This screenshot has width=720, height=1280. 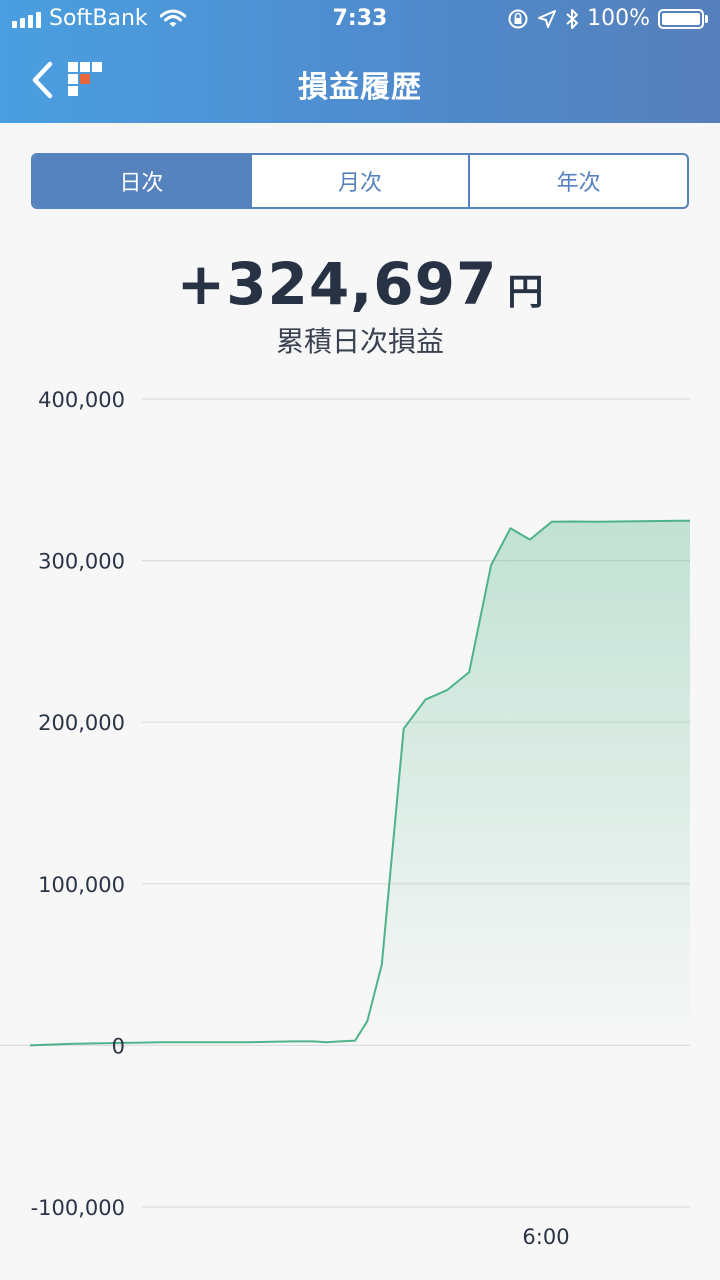 What do you see at coordinates (360, 87) in the screenshot?
I see `page-title: 損益履歴` at bounding box center [360, 87].